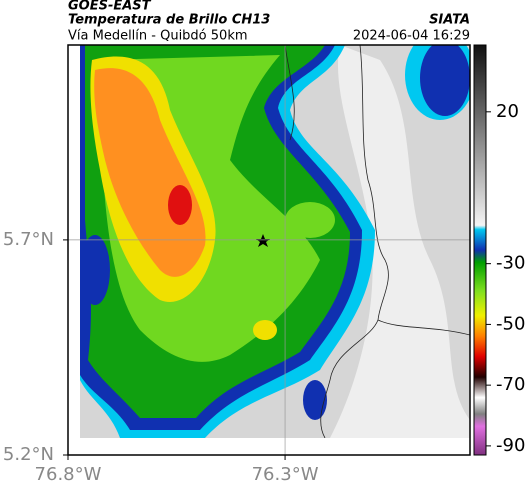 Image resolution: width=526 pixels, height=495 pixels. What do you see at coordinates (285, 474) in the screenshot?
I see `x-tick-label: 76.3°W` at bounding box center [285, 474].